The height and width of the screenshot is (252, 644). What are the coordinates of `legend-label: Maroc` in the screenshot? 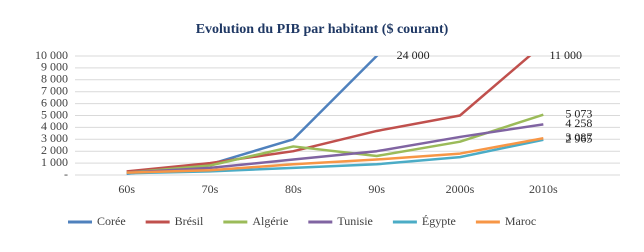 It's located at (520, 221).